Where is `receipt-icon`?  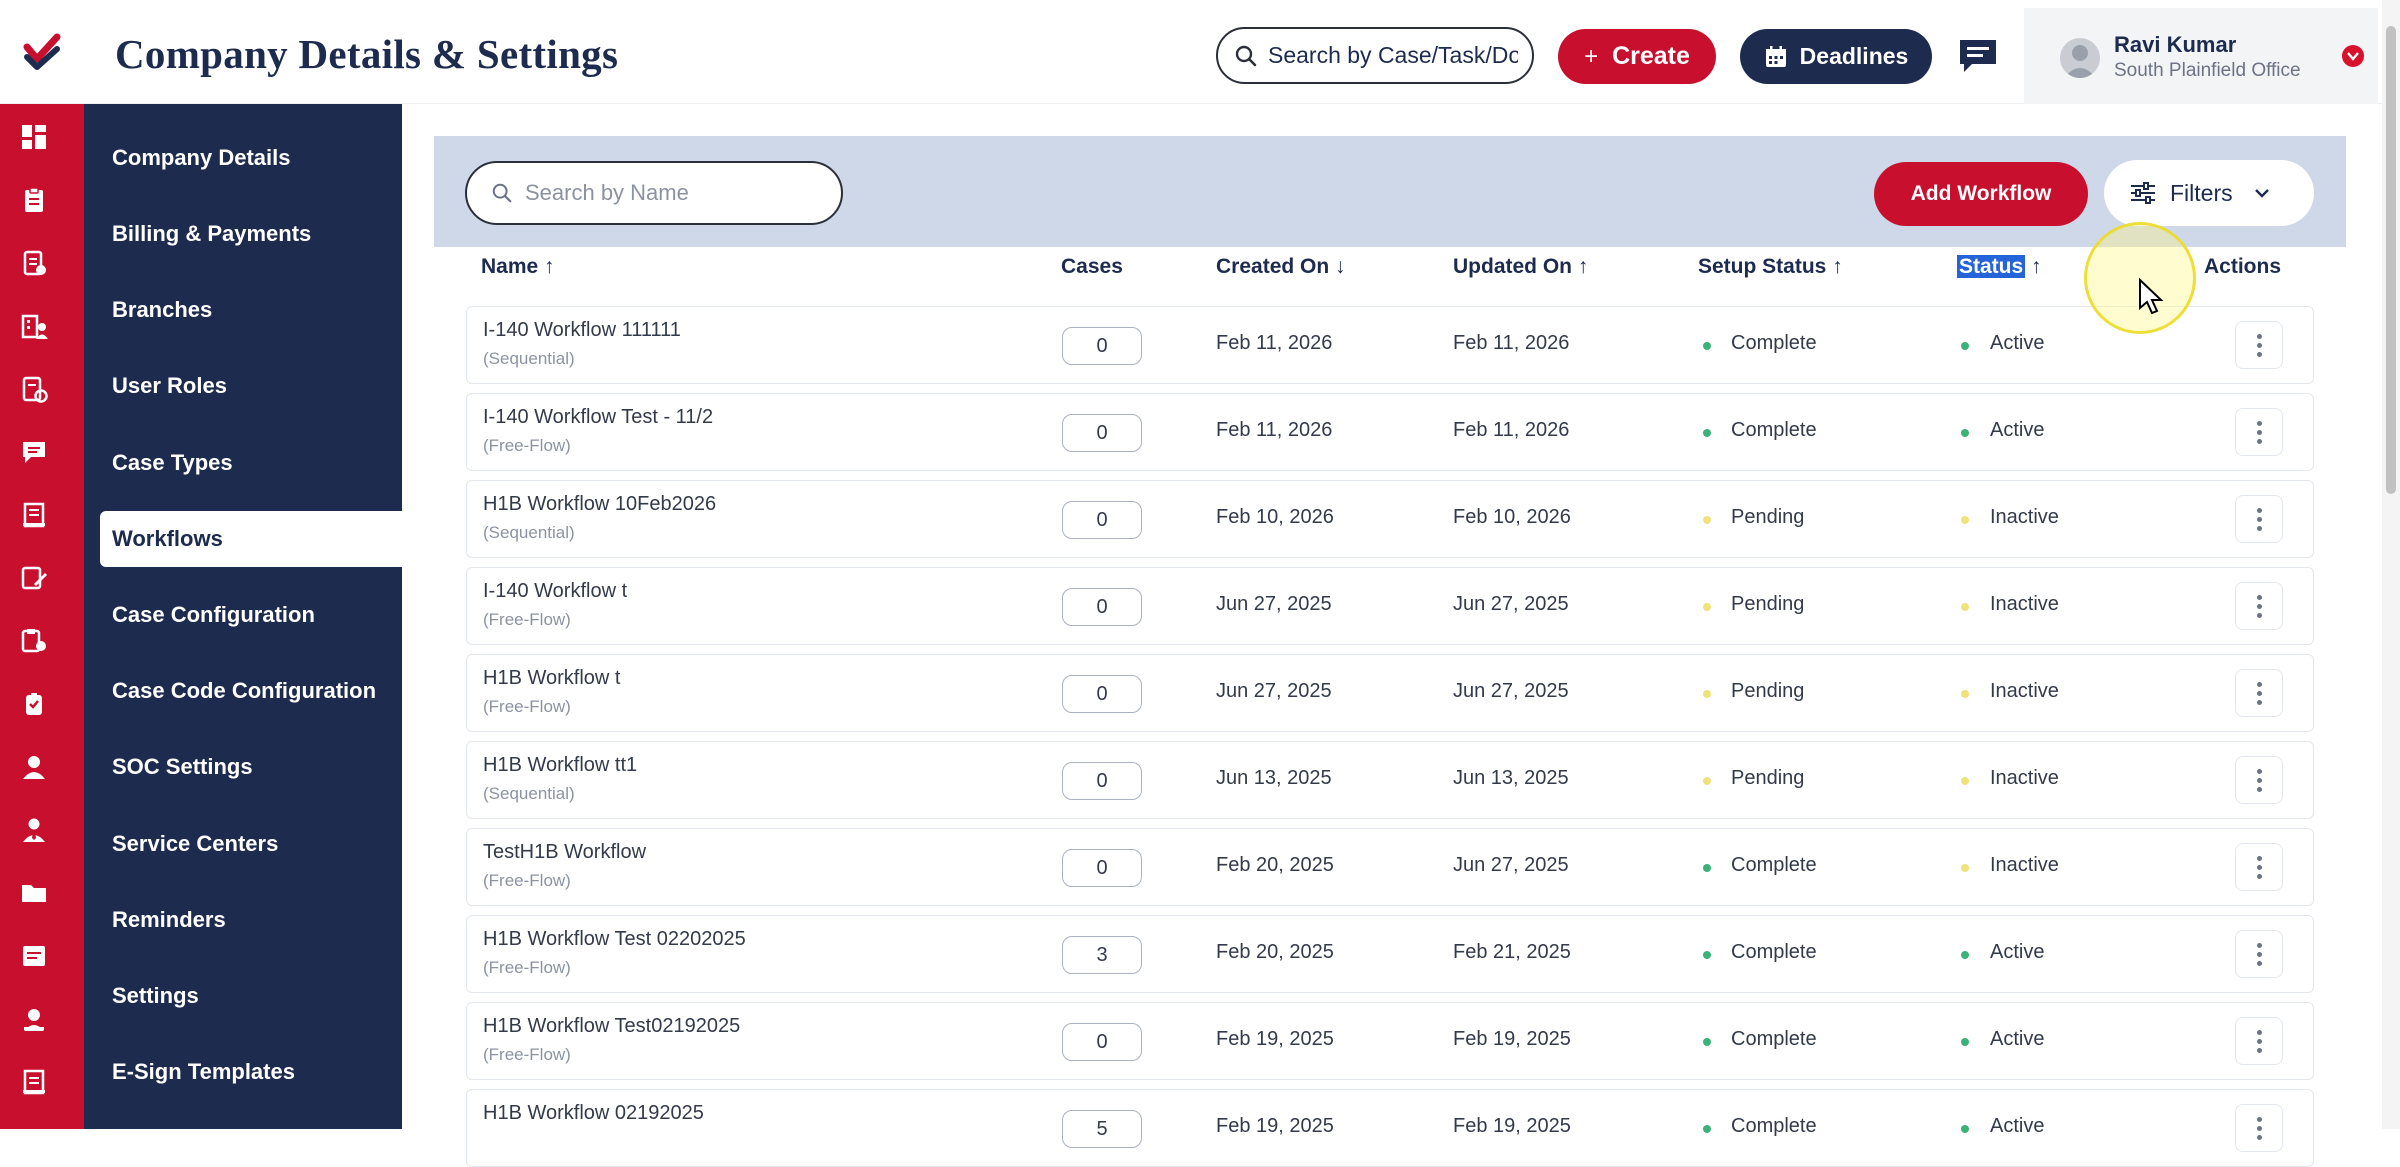
receipt-icon is located at coordinates (34, 1082).